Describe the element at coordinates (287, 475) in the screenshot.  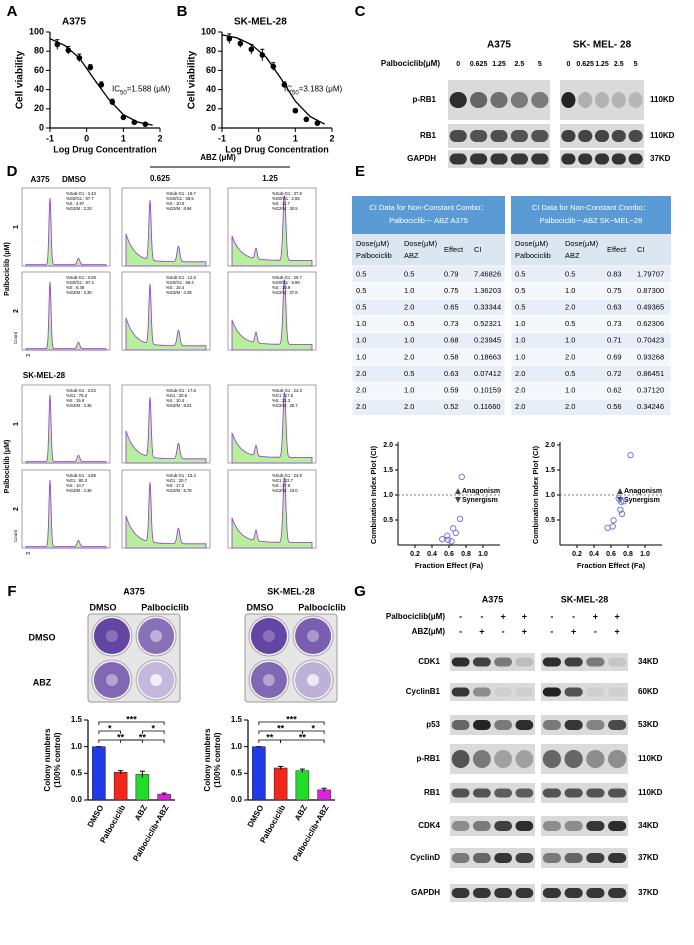
I see `flow-stat: %Sub-G1 : 24.9` at that location.